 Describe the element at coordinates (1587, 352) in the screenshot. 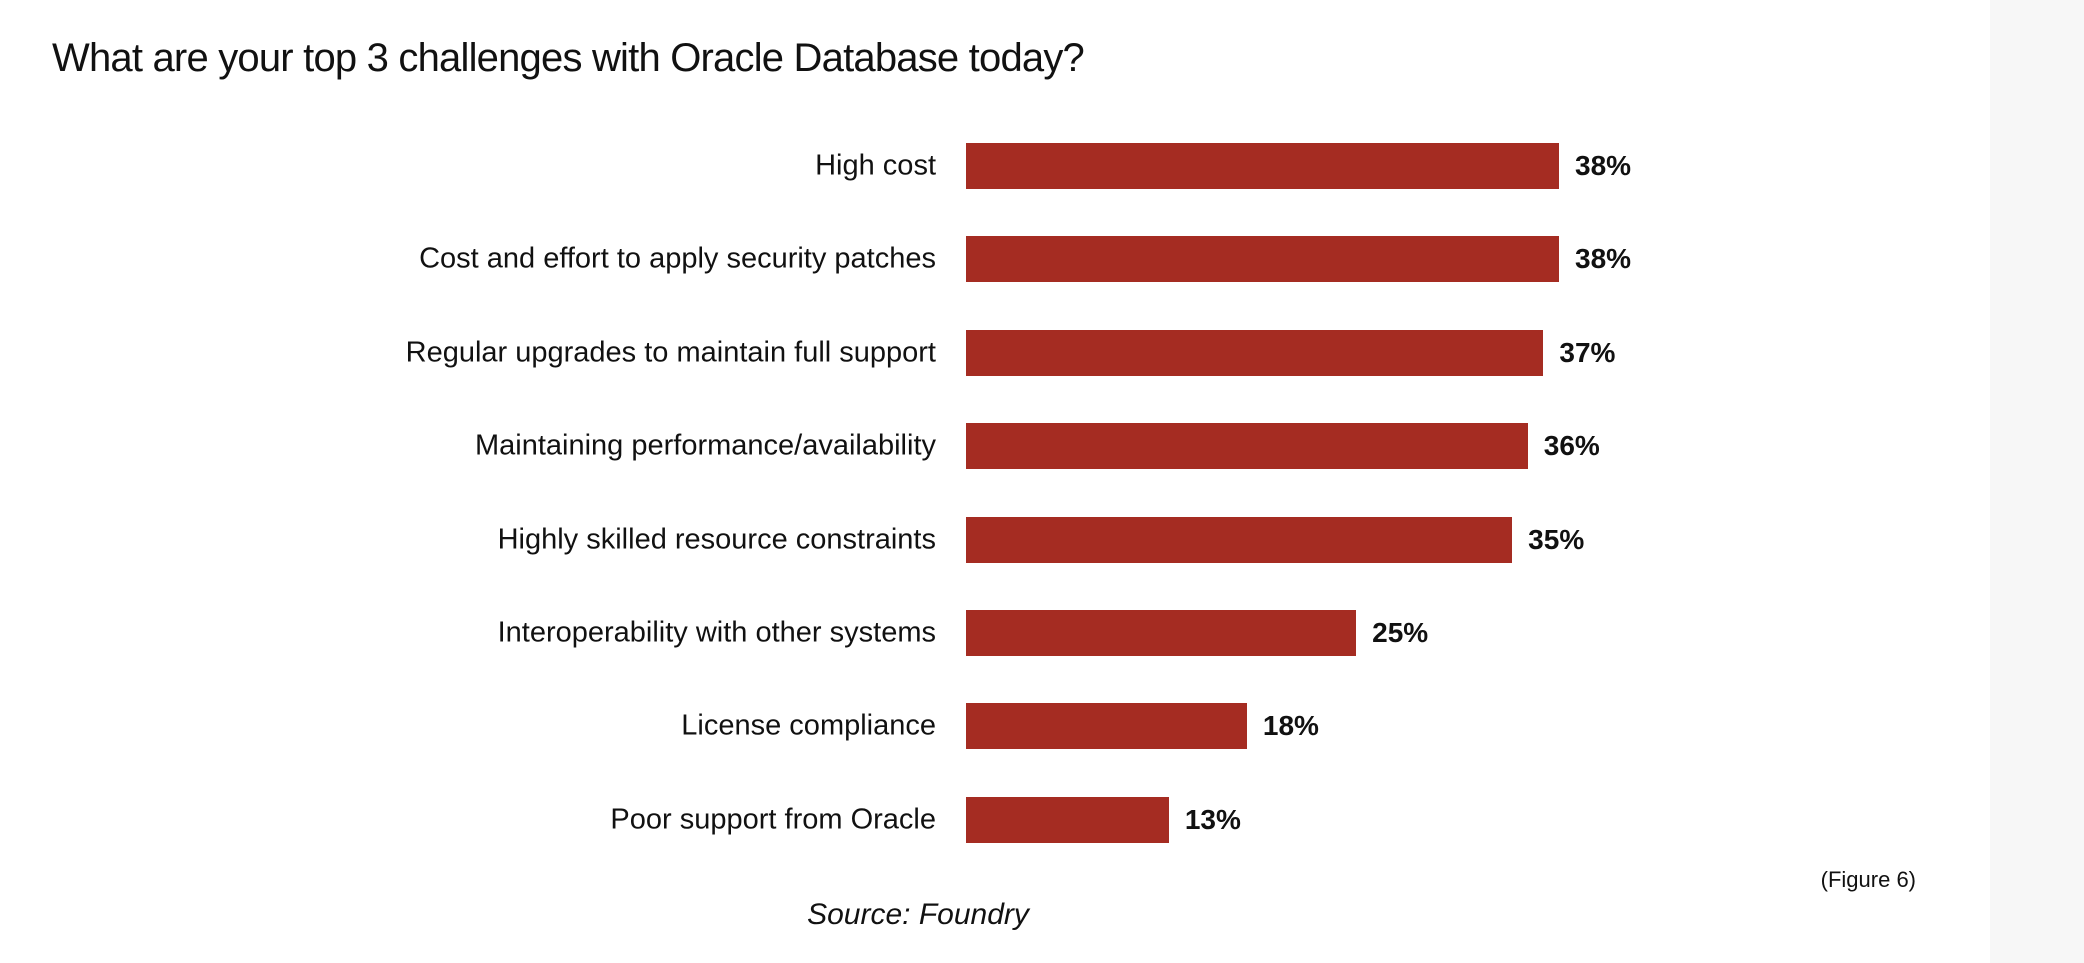

I see `data-label: 37%` at that location.